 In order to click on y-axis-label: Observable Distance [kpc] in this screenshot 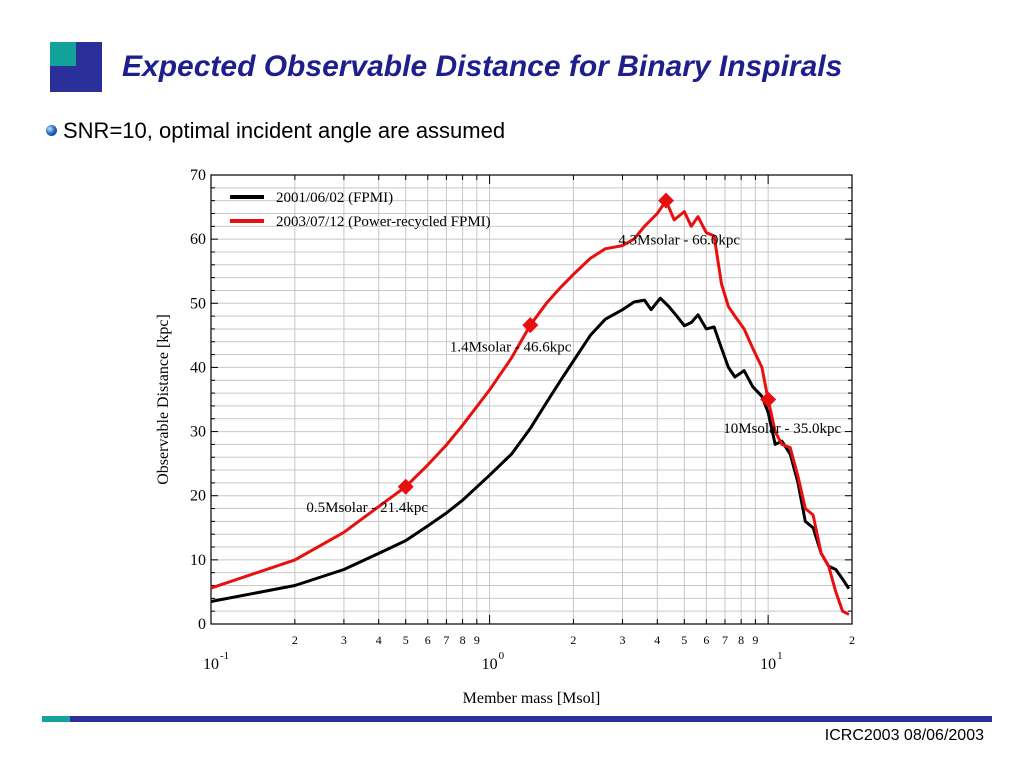, I will do `click(163, 399)`.